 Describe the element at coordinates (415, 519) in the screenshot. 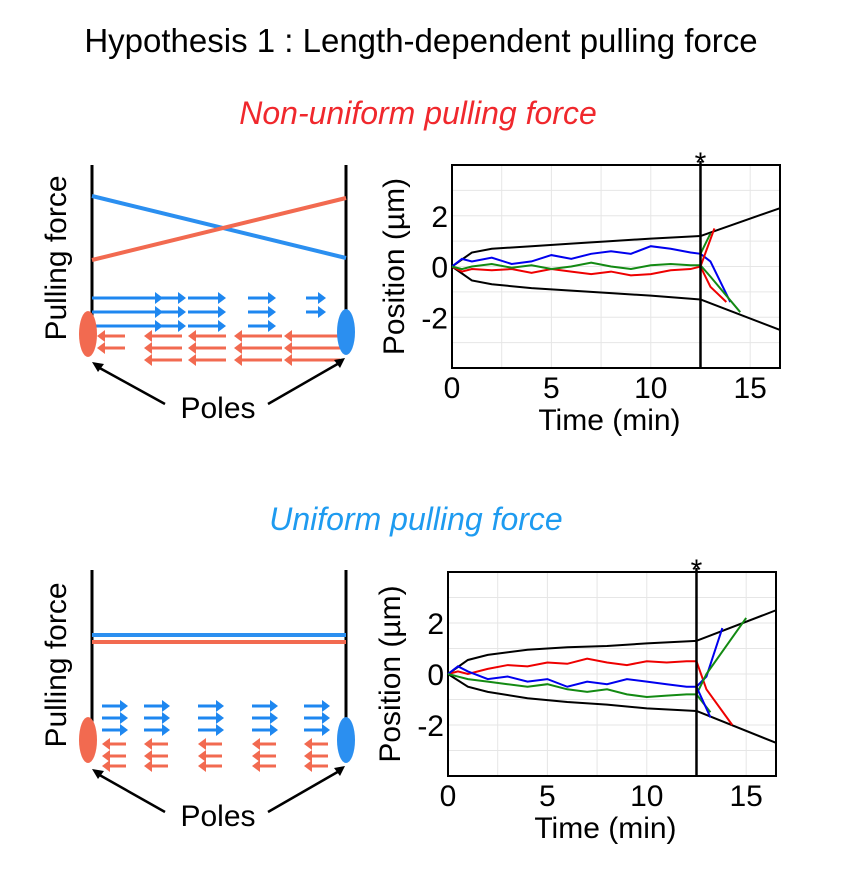

I see `panel-heading: Uniform pulling force` at that location.